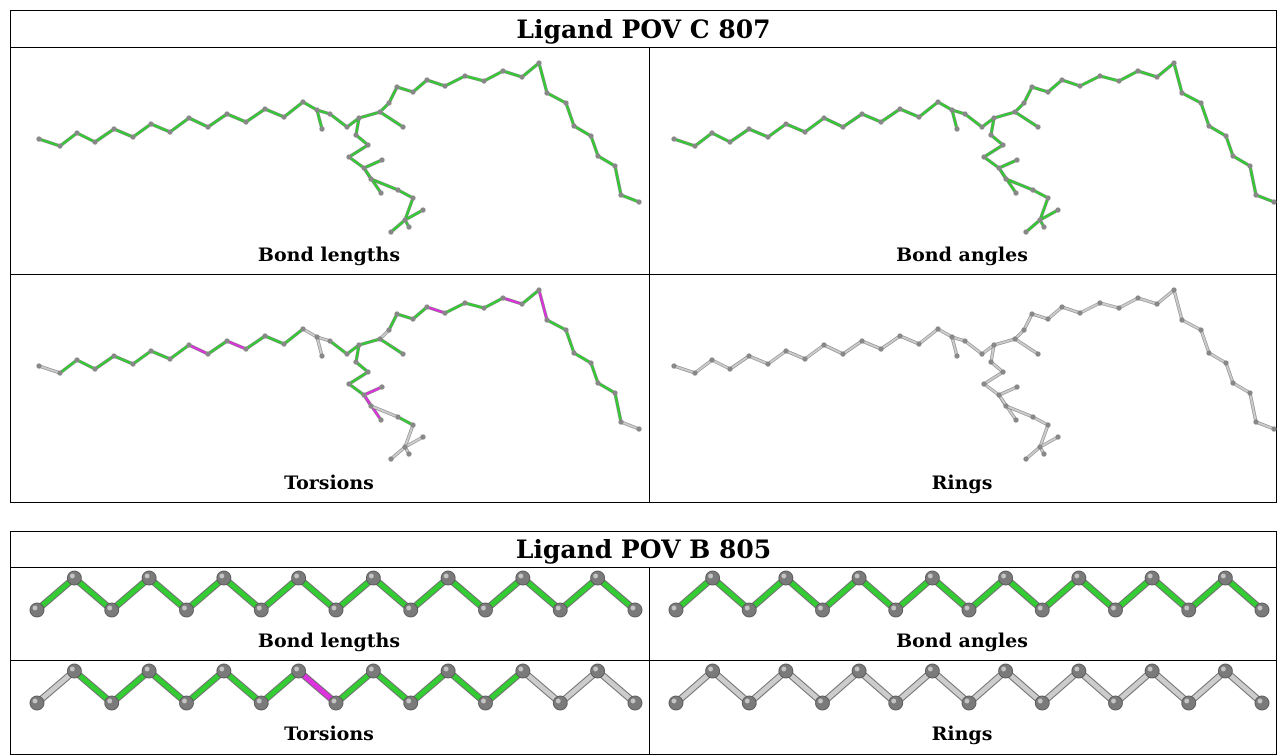  What do you see at coordinates (649, 275) in the screenshot?
I see `column-divider` at bounding box center [649, 275].